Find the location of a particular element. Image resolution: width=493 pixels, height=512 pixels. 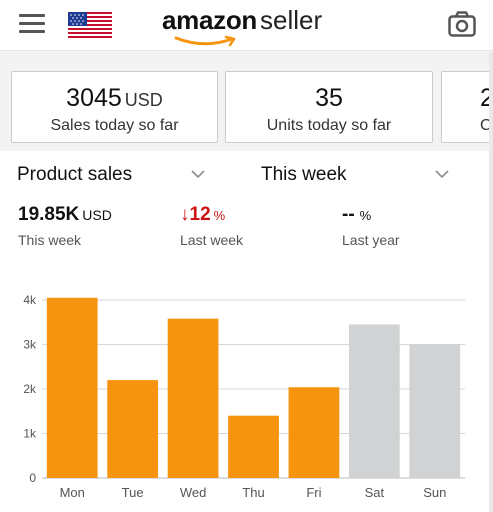

y-tick-label: 1k is located at coordinates (30, 434).